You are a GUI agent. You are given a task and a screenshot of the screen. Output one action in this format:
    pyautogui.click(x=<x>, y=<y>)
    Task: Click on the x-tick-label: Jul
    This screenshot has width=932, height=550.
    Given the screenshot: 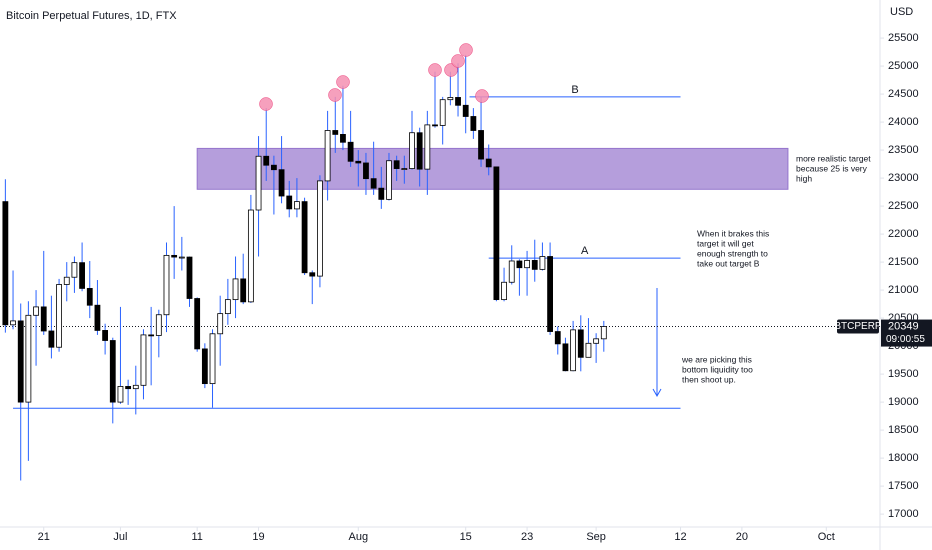 What is the action you would take?
    pyautogui.click(x=120, y=537)
    